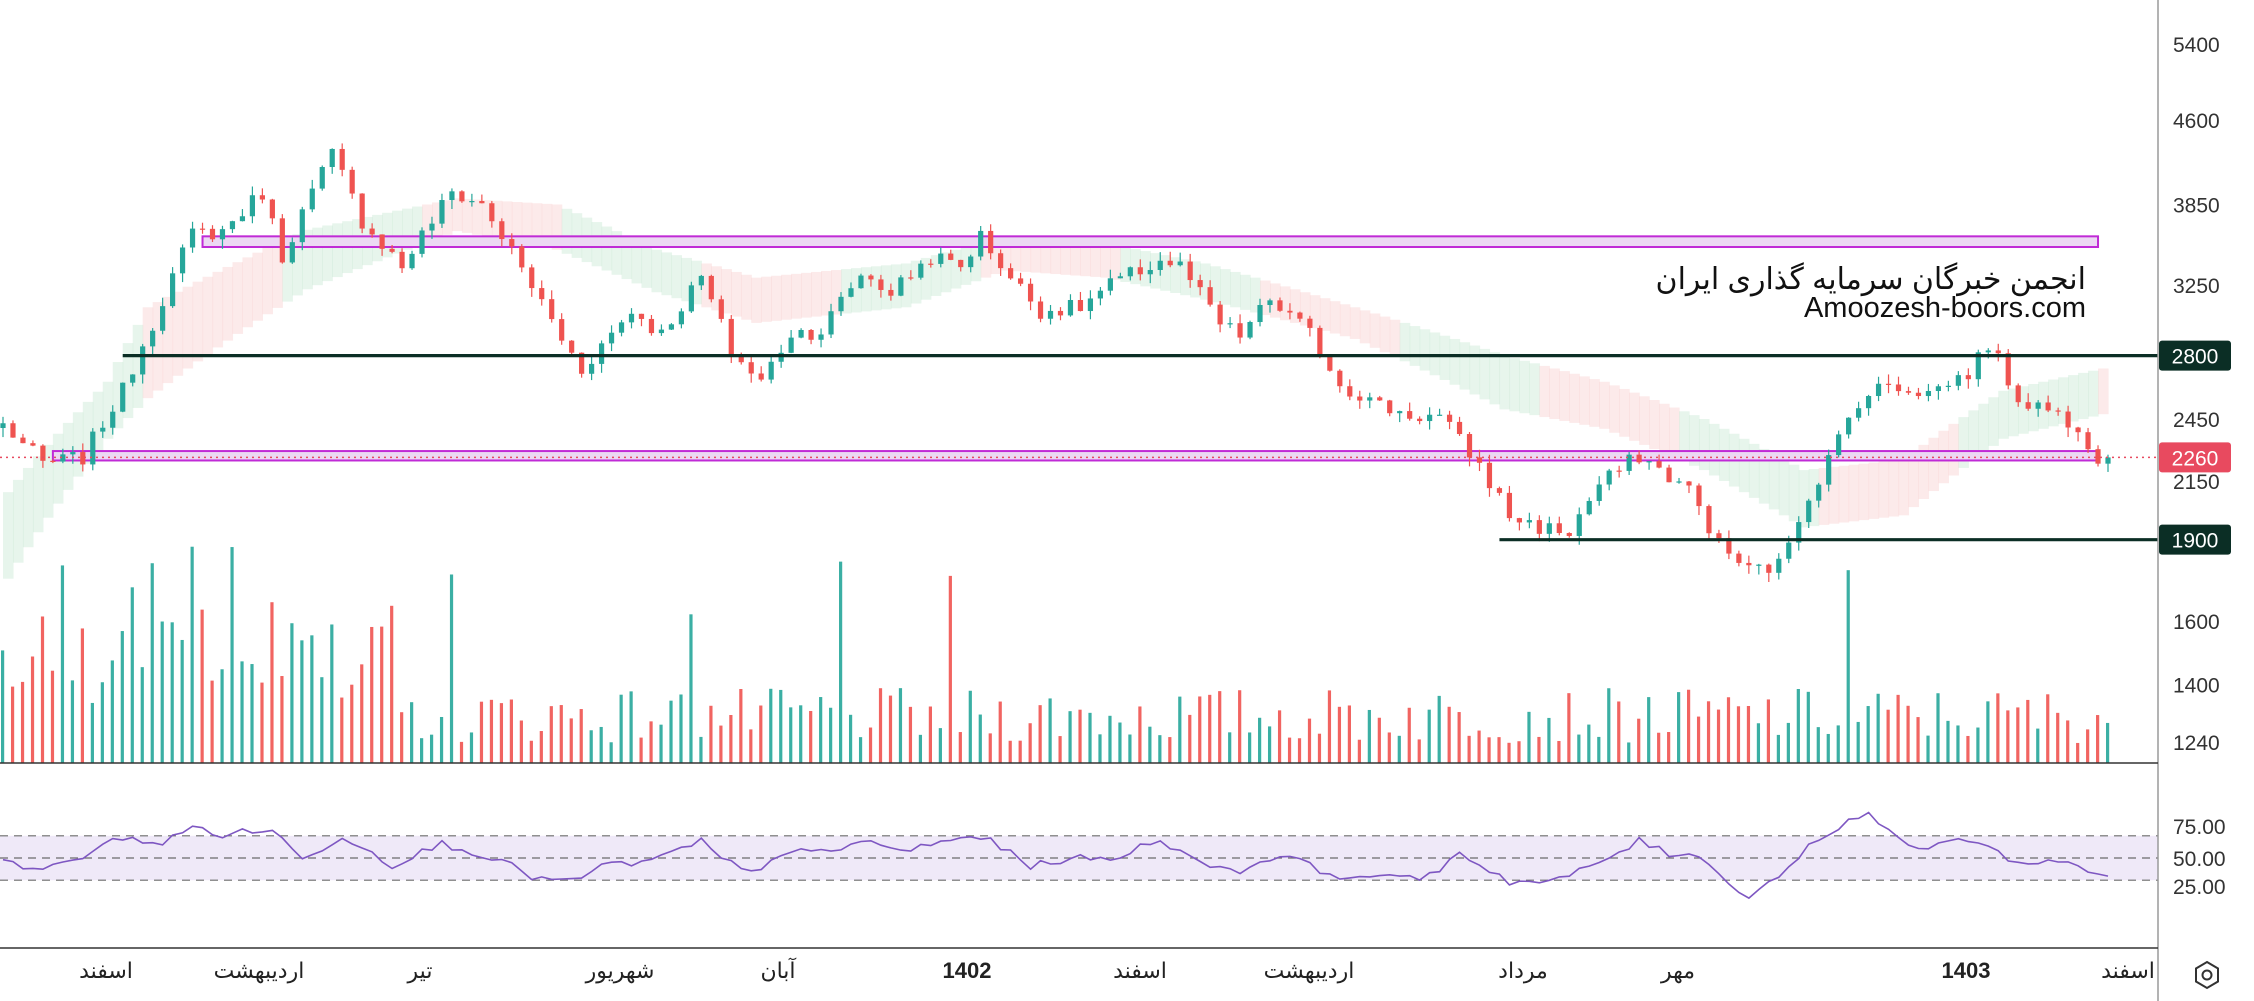  I want to click on price-tick-label: 2150, so click(2196, 482).